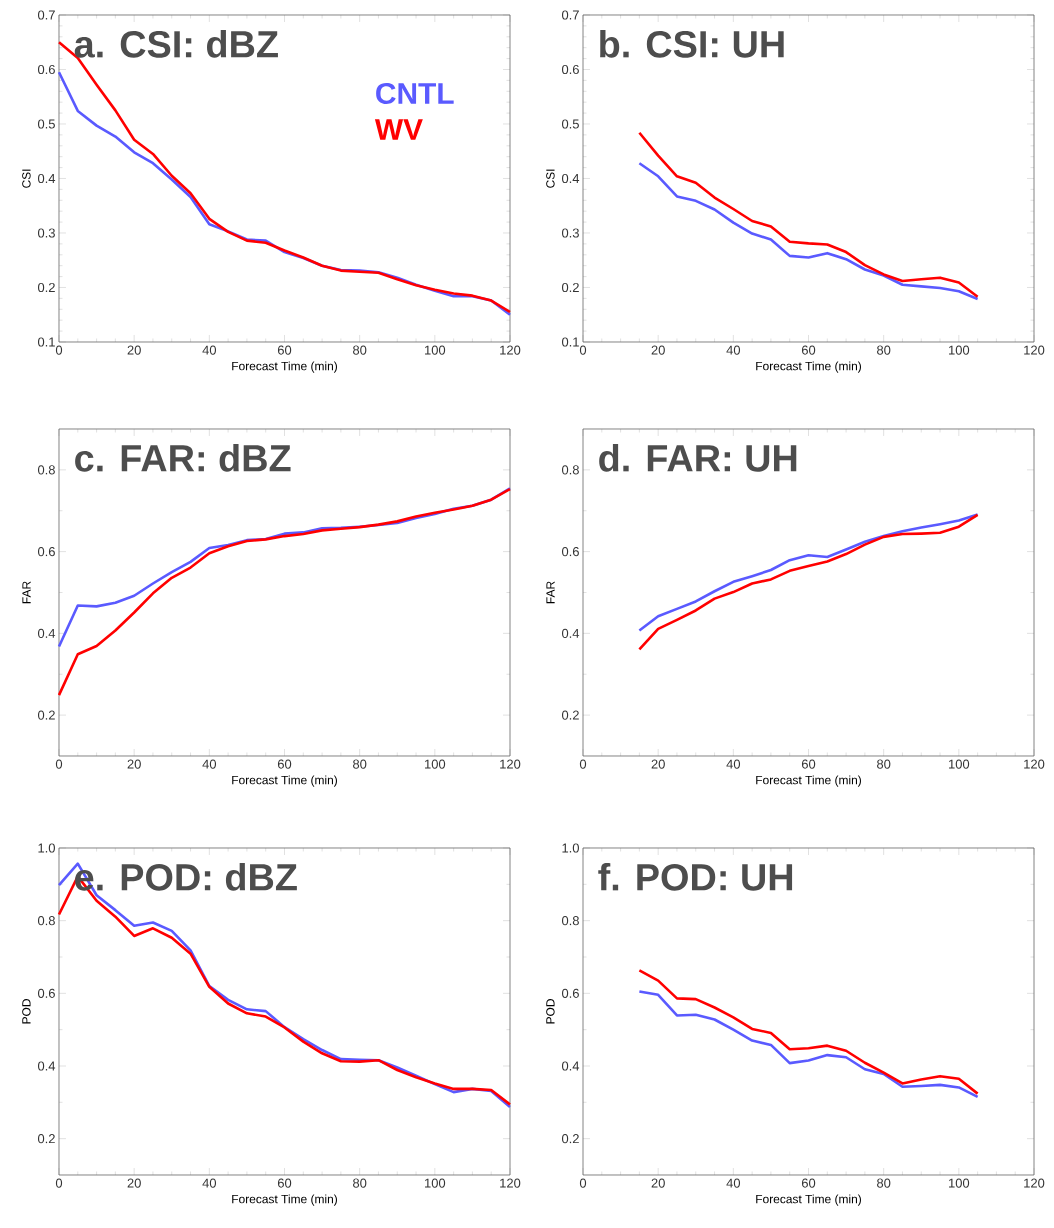  Describe the element at coordinates (176, 43) in the screenshot. I see `chart-title: a. CSI: dBZ` at that location.